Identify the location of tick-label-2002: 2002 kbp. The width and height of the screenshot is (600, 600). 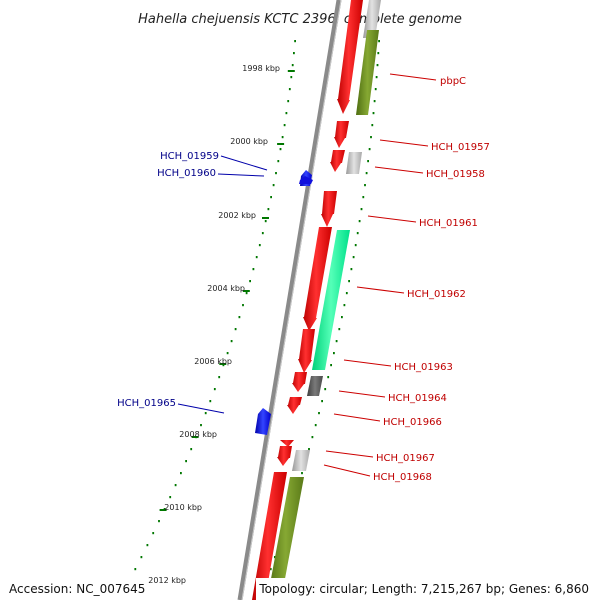
(237, 215).